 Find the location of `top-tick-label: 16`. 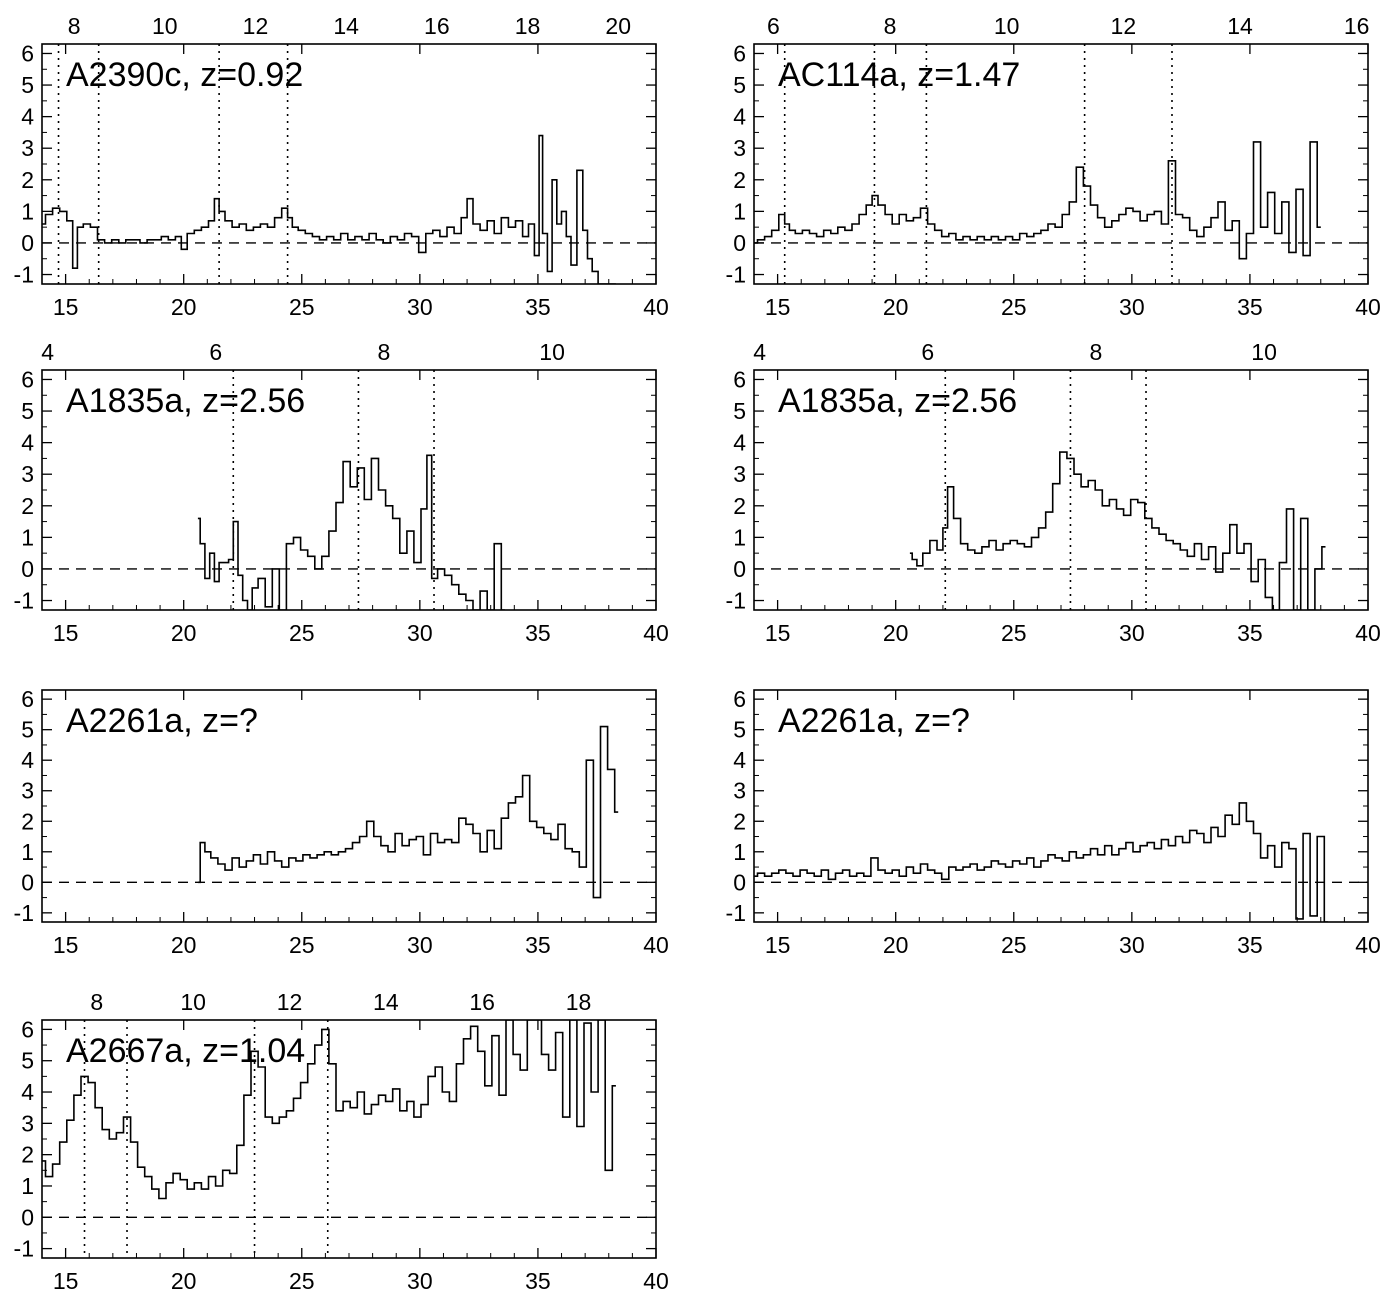

top-tick-label: 16 is located at coordinates (1357, 26).